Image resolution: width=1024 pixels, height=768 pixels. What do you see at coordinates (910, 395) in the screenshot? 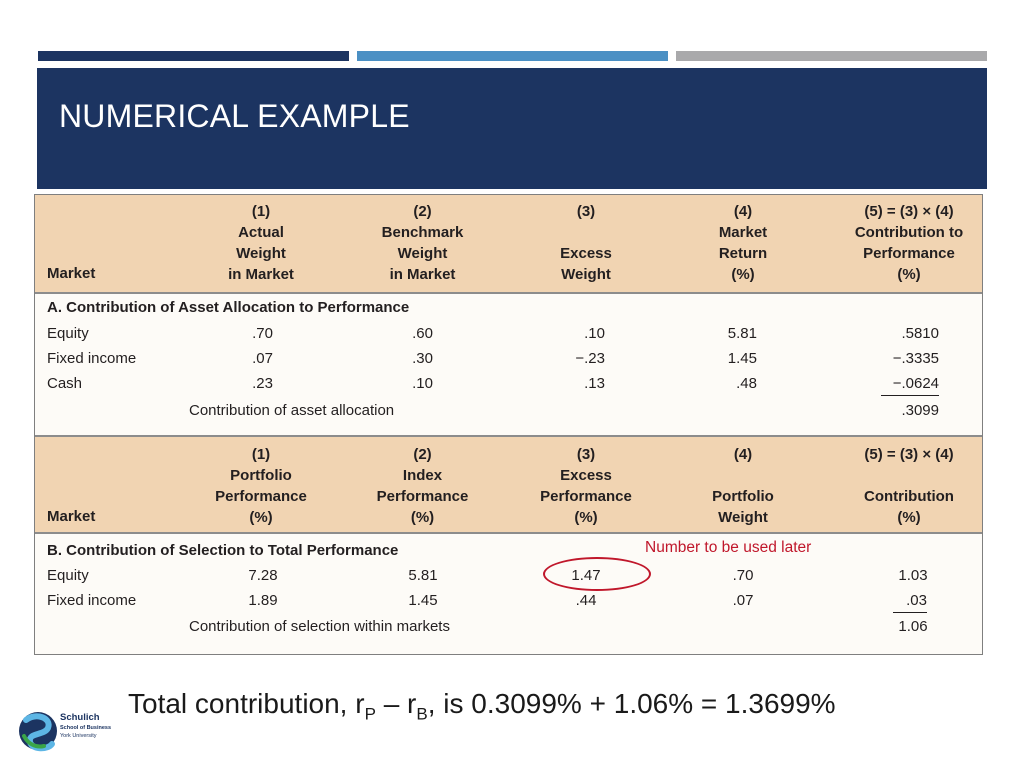
I see `sum-underline-a` at bounding box center [910, 395].